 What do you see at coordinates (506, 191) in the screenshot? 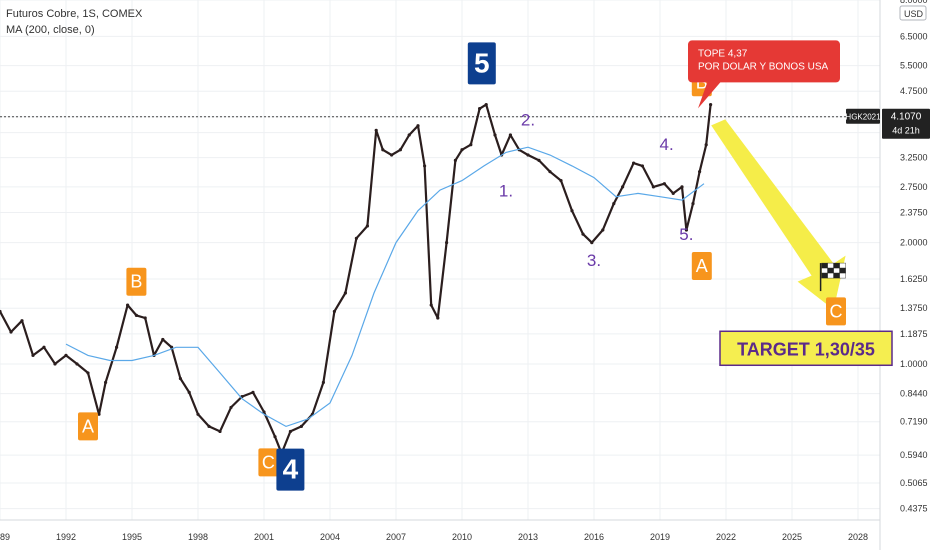
I see `wave-label-purple: 1.` at bounding box center [506, 191].